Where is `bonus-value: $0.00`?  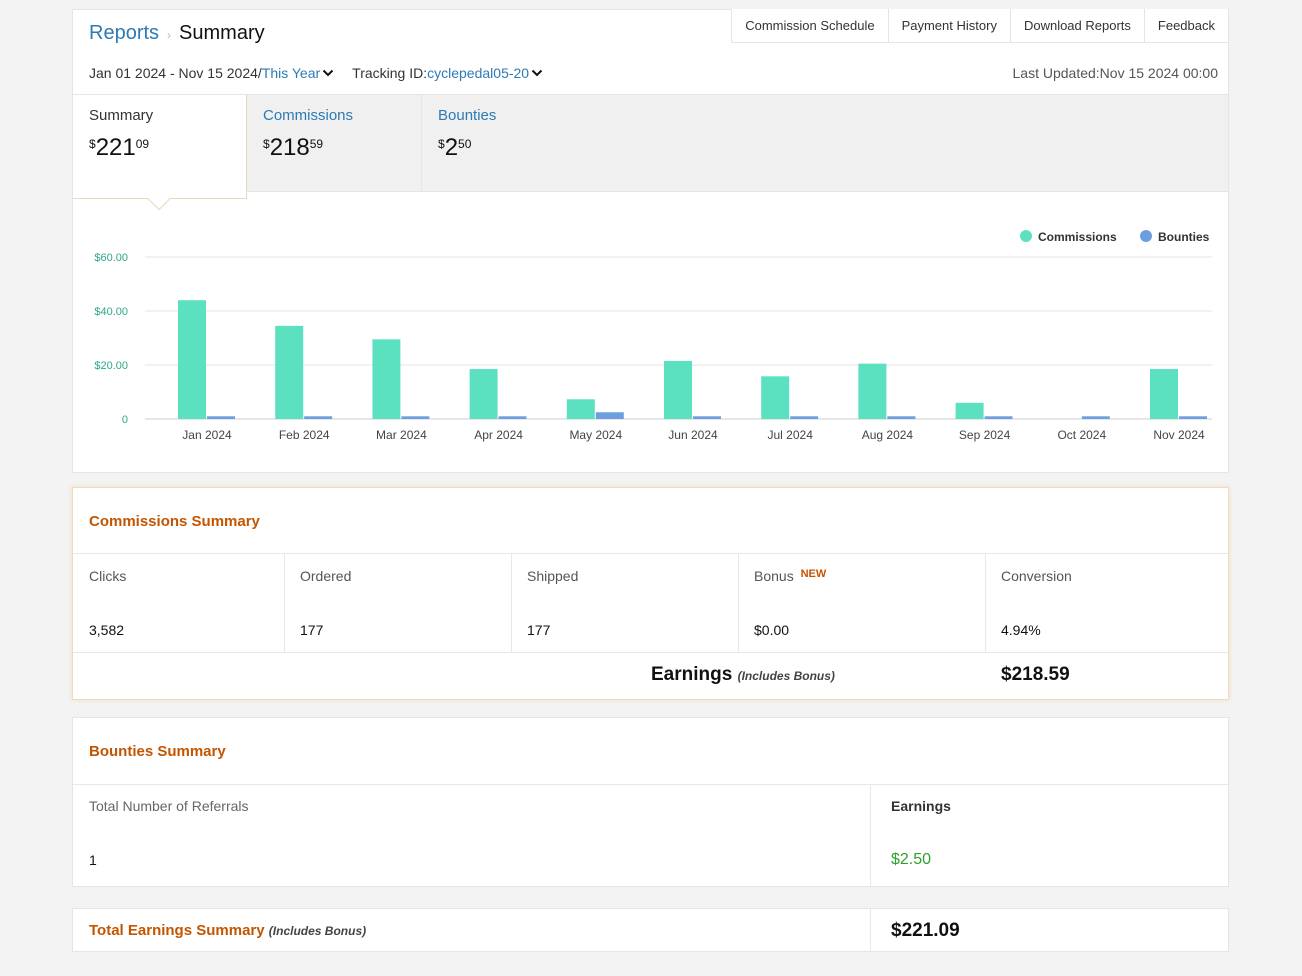
bonus-value: $0.00 is located at coordinates (772, 630).